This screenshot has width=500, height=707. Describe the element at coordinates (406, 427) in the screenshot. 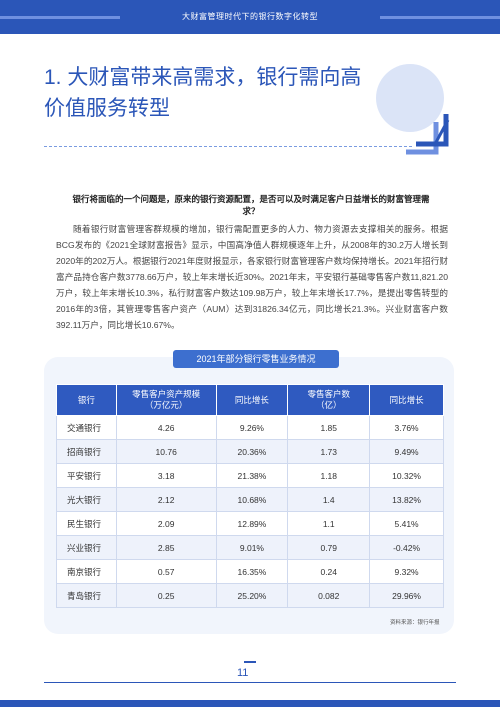

I see `cell-customer-growth: 3.76%` at that location.